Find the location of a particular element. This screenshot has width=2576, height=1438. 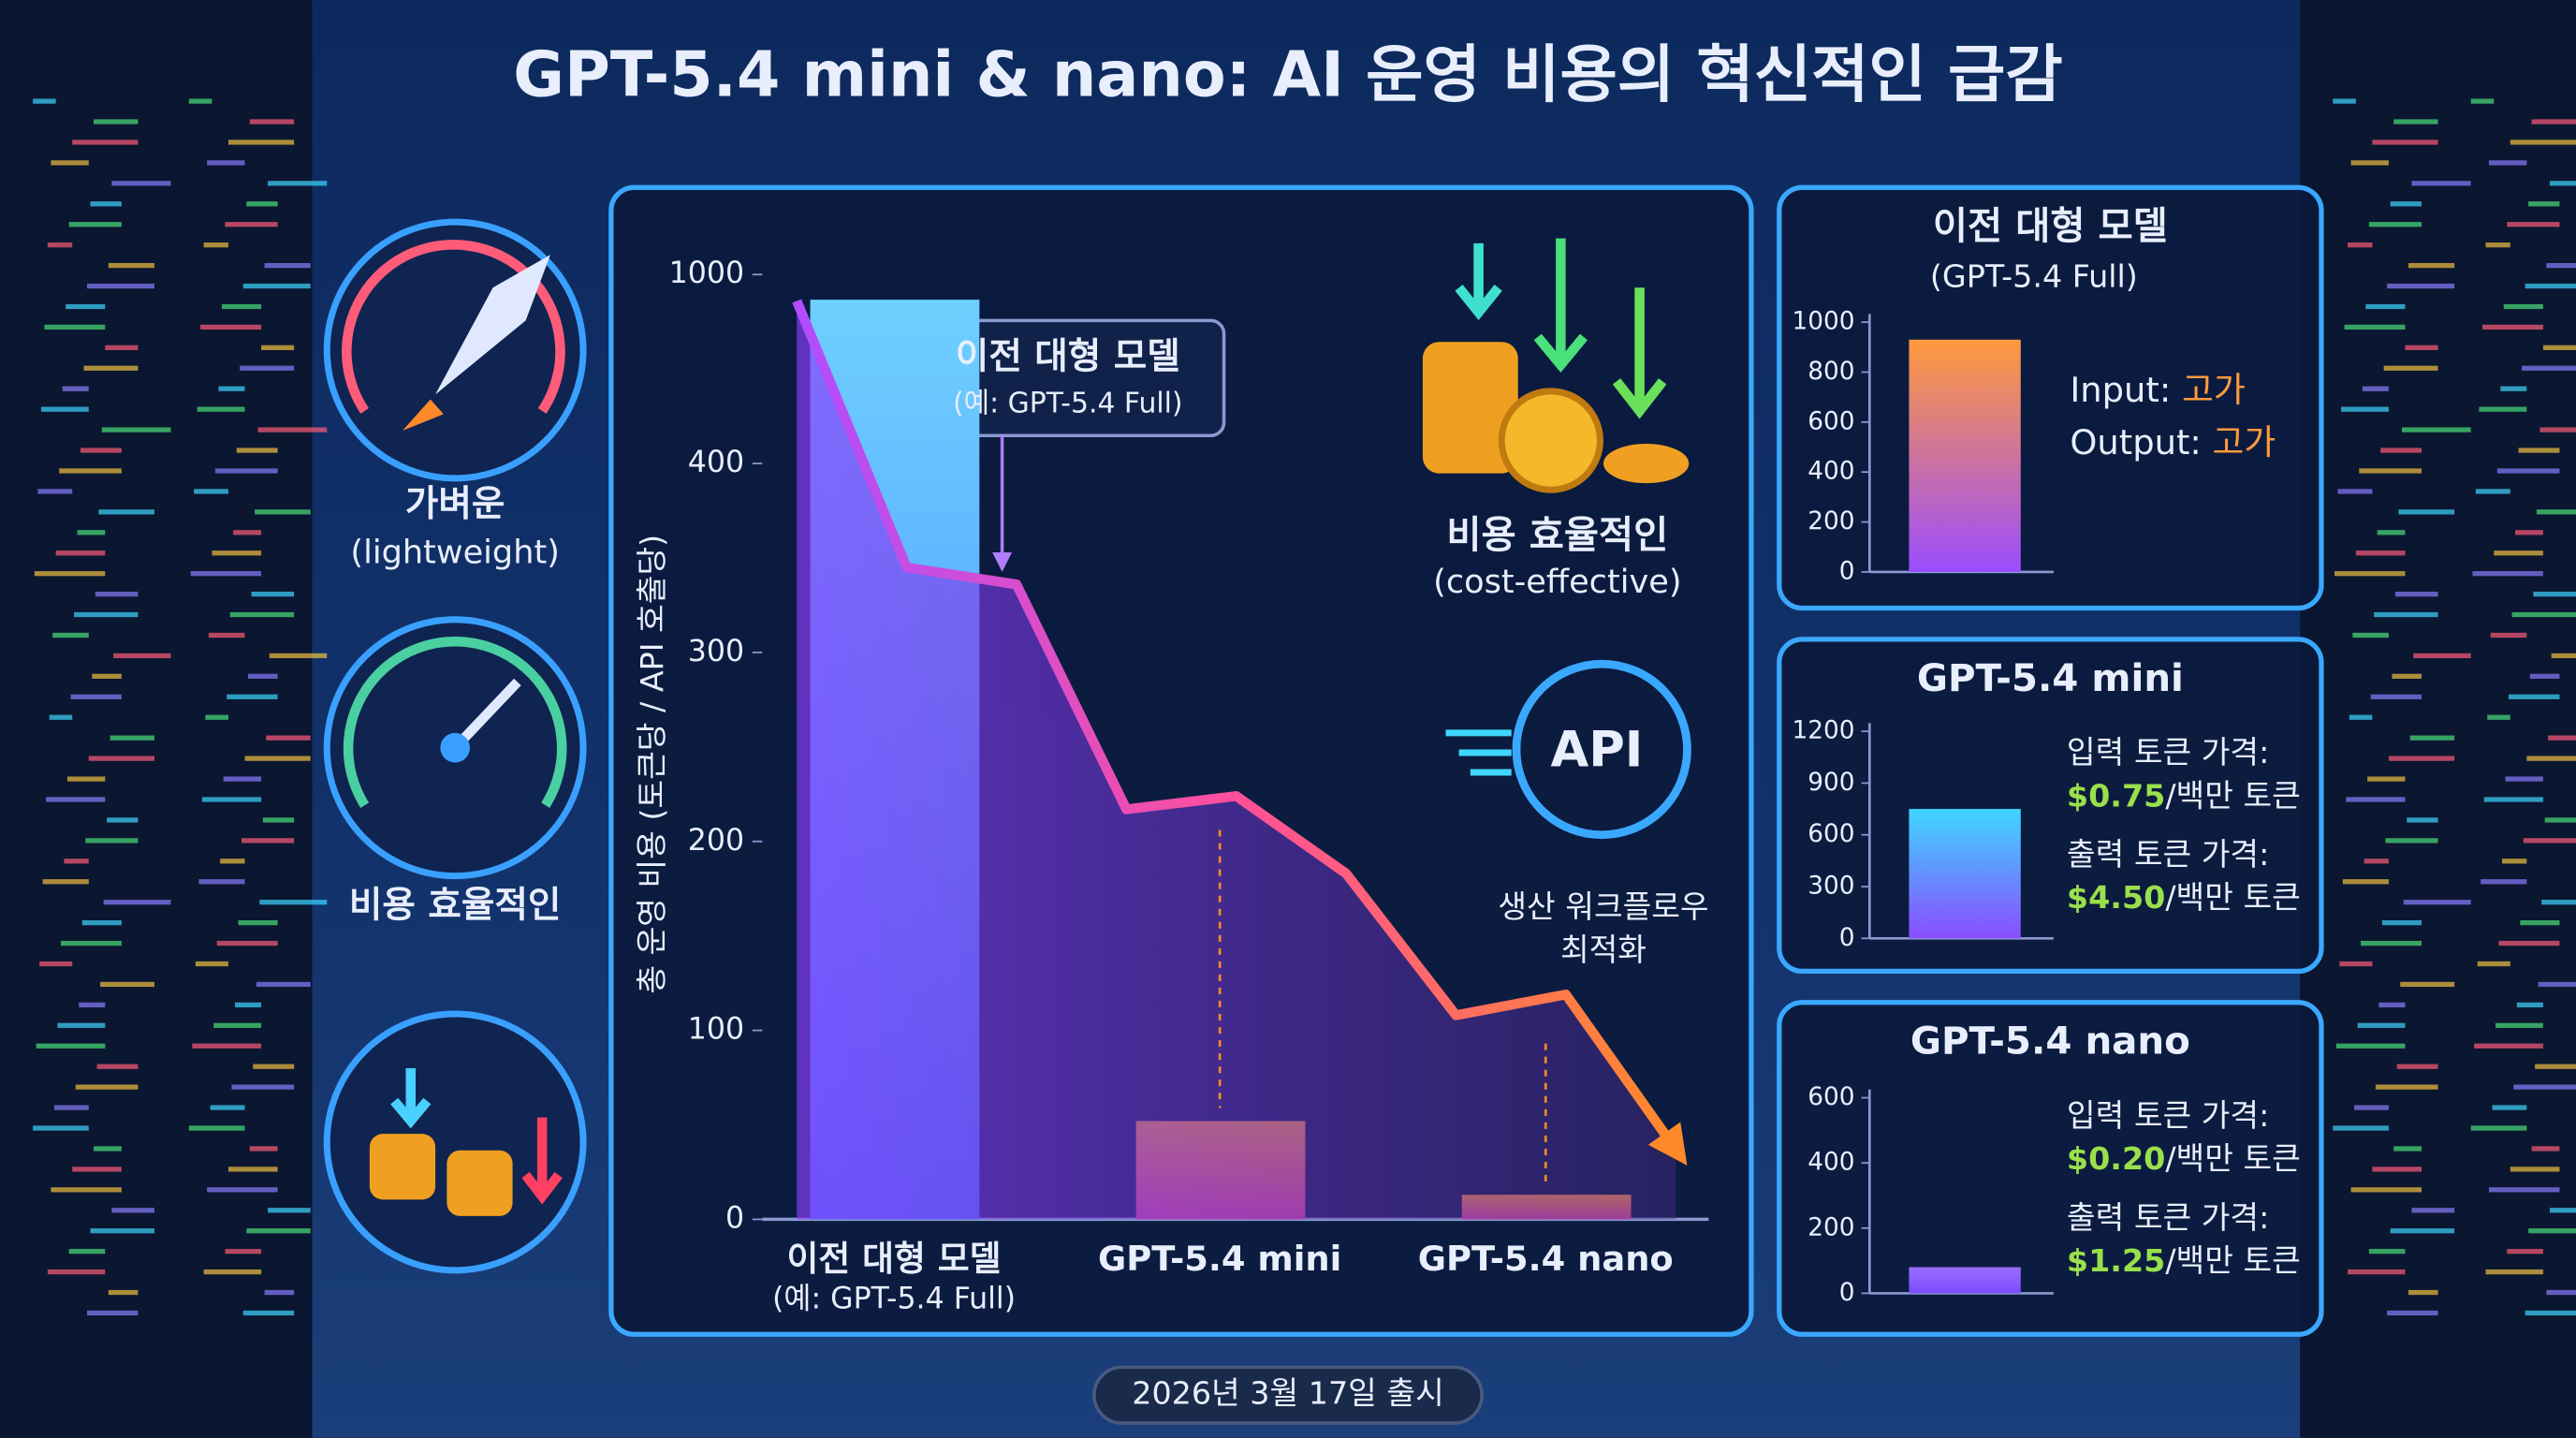

x-tick-label: 이전 대형 모델 is located at coordinates (894, 1259).